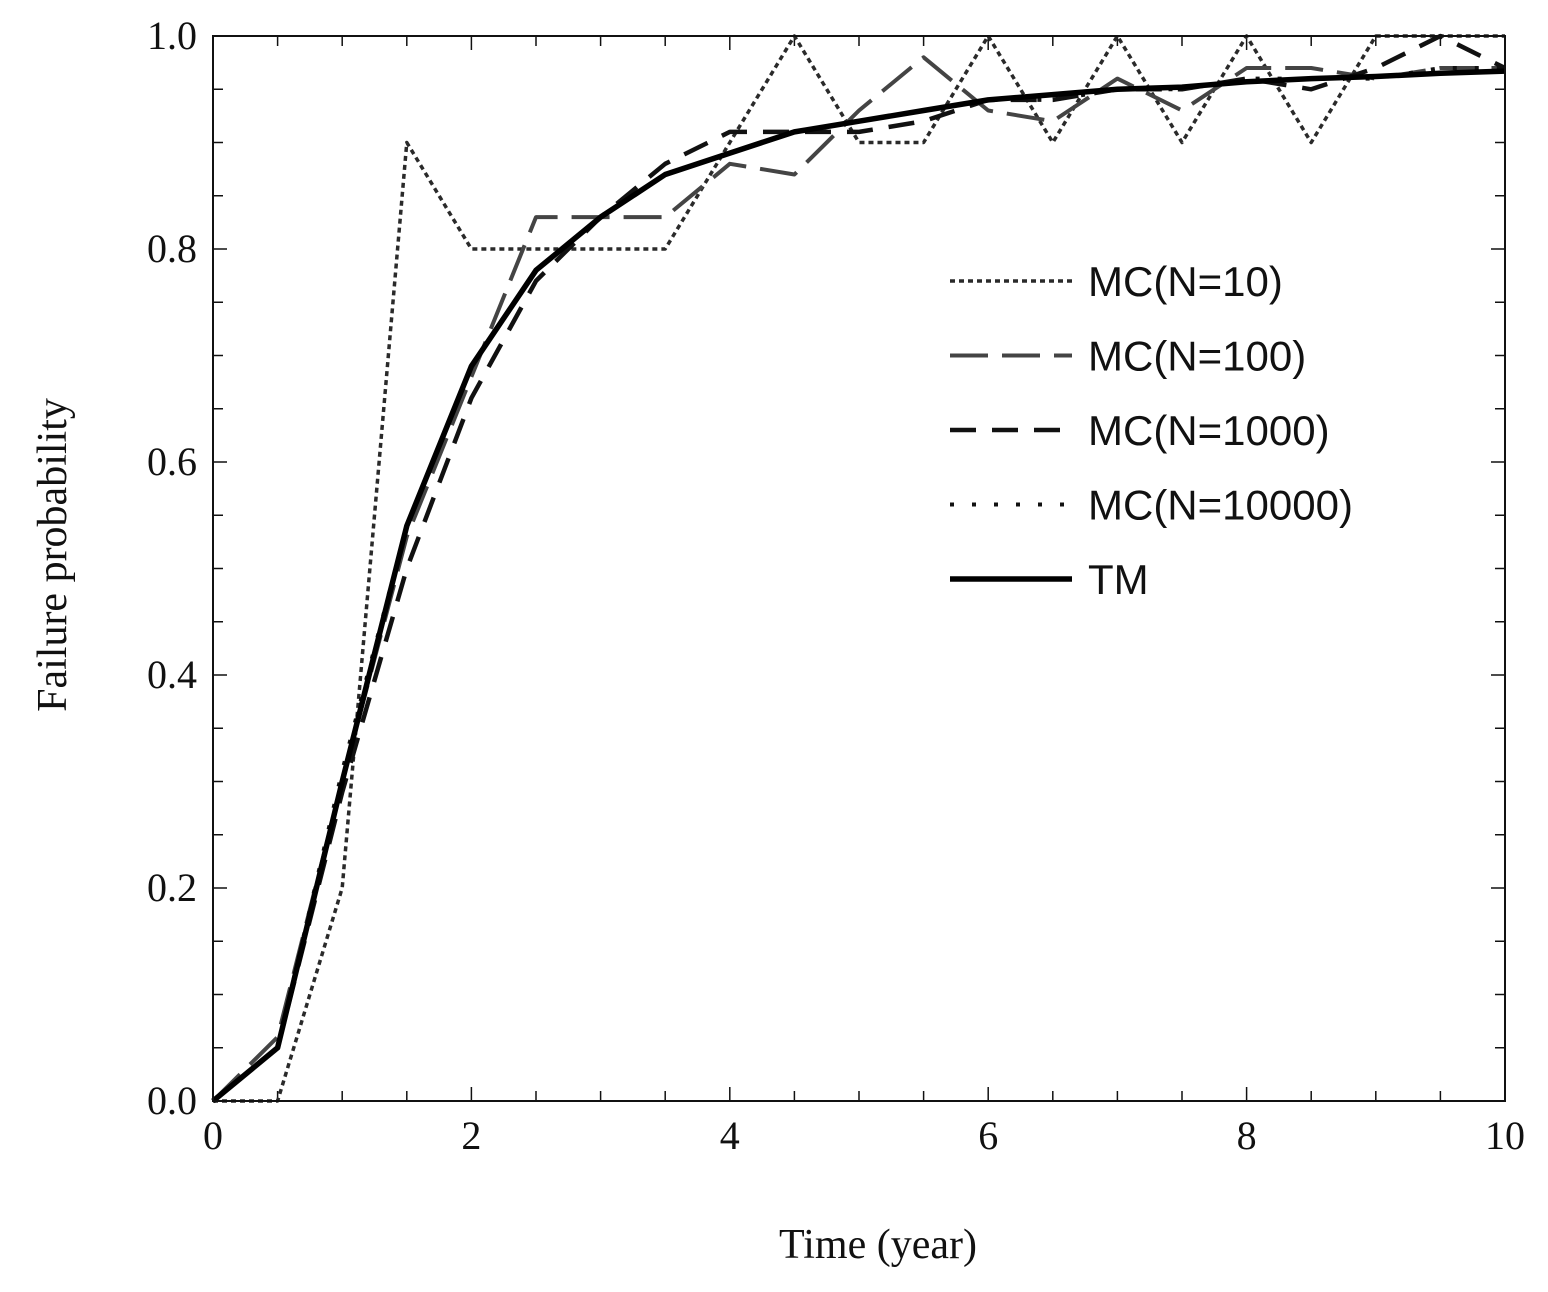 Image resolution: width=1548 pixels, height=1292 pixels. What do you see at coordinates (1197, 356) in the screenshot?
I see `legend-label: MC(N=100)` at bounding box center [1197, 356].